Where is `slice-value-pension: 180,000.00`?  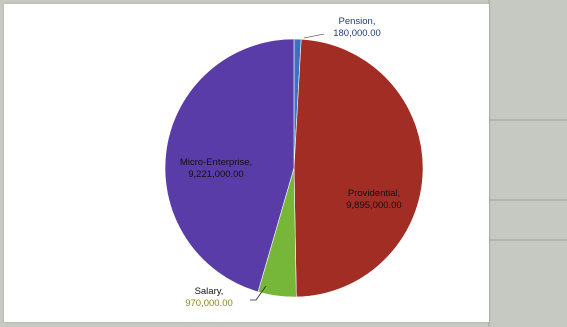
slice-value-pension: 180,000.00 is located at coordinates (357, 33).